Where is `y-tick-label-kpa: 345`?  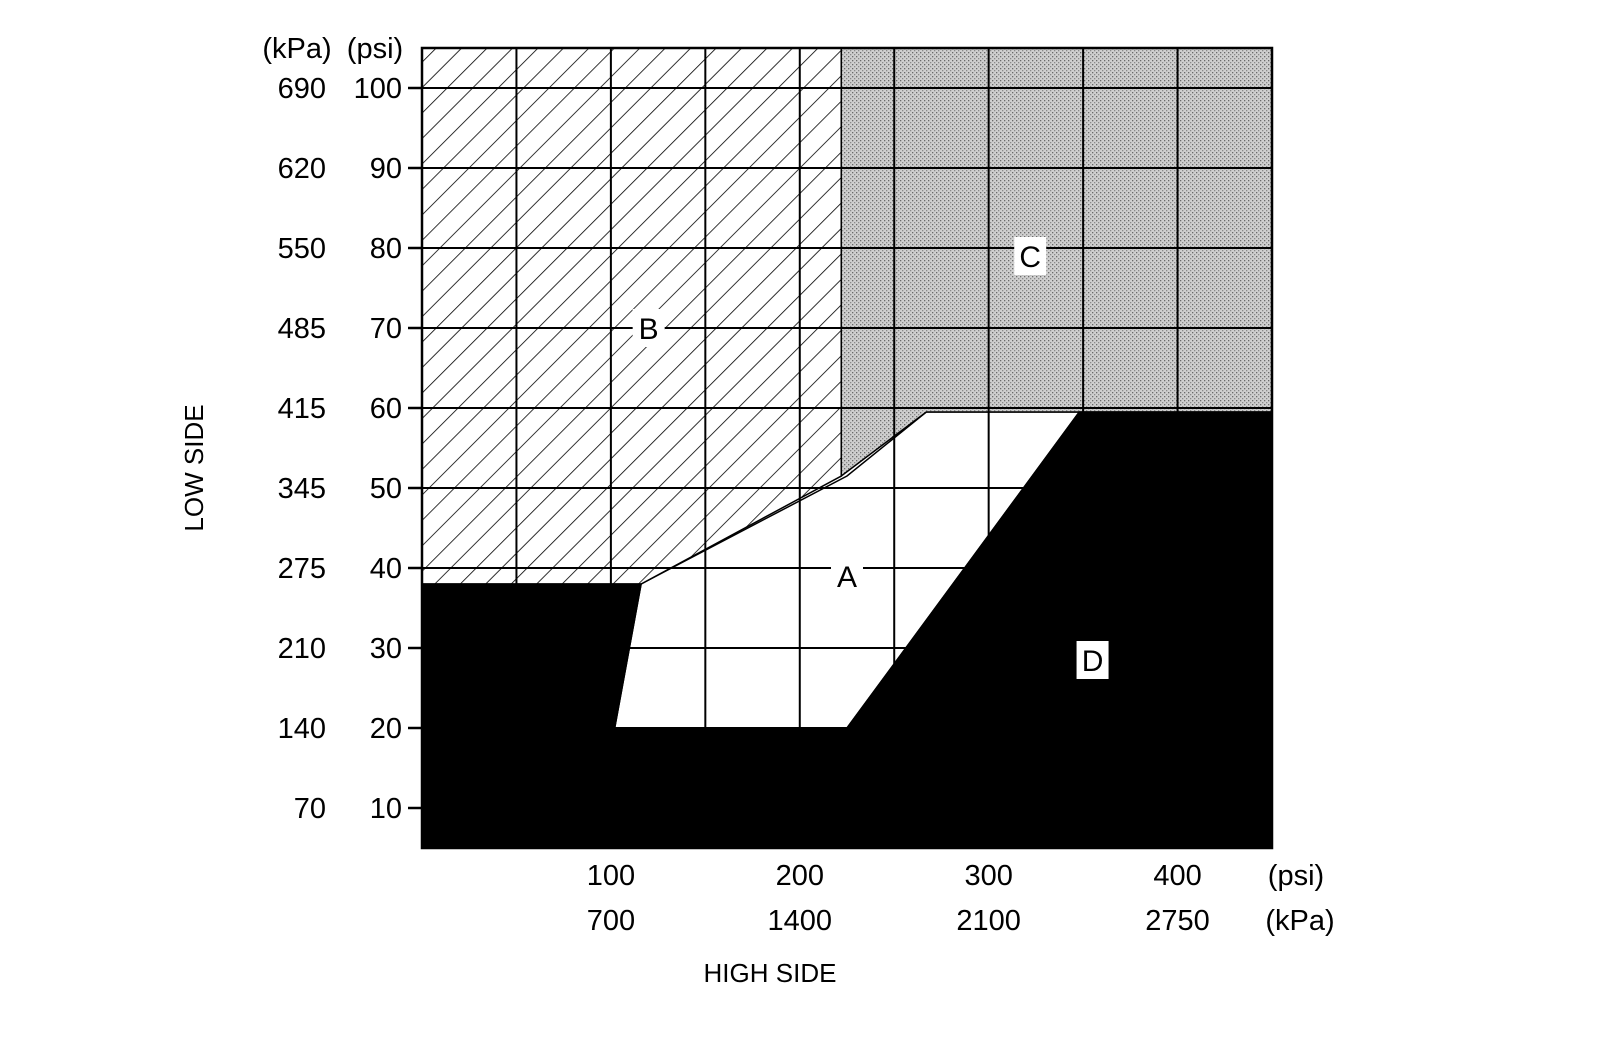
y-tick-label-kpa: 345 is located at coordinates (302, 489).